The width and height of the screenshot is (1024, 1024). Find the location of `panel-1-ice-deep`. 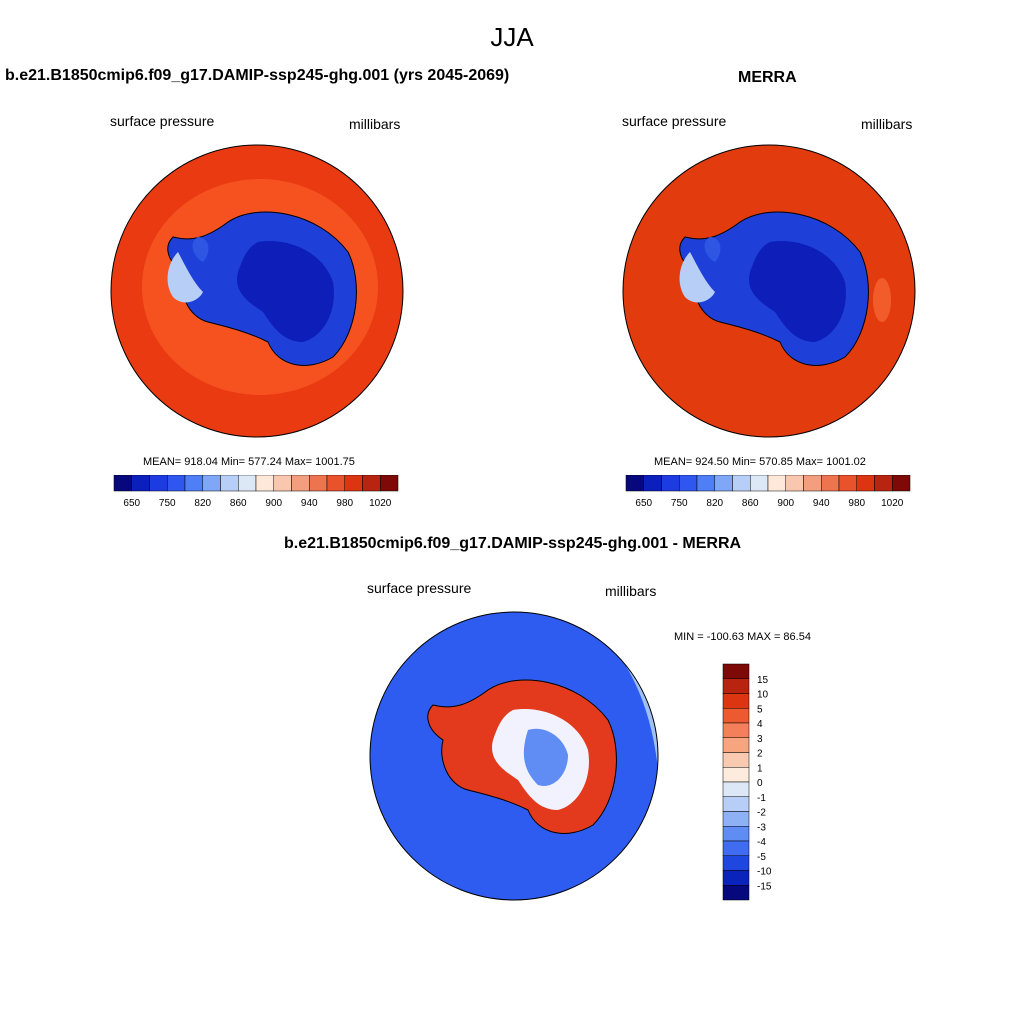

panel-1-ice-deep is located at coordinates (285, 291).